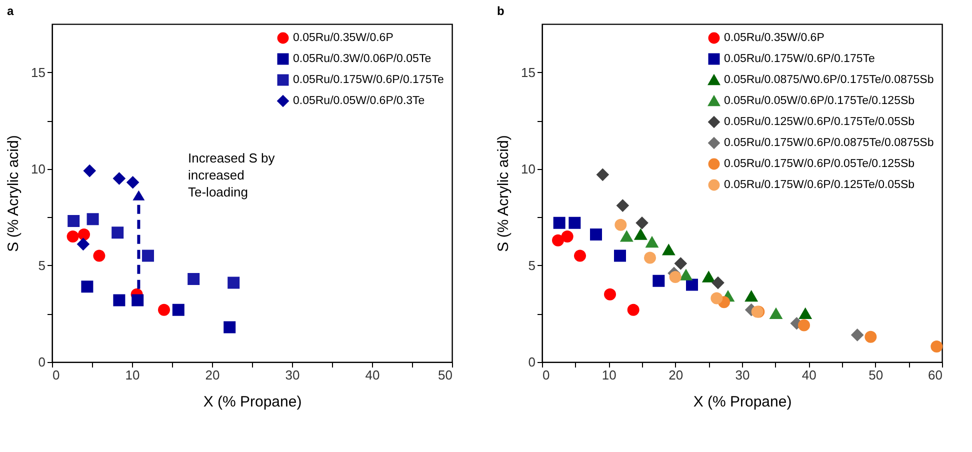  What do you see at coordinates (819, 164) in the screenshot?
I see `legend-label: 0.05Ru/0.175W/0.6P/0.05Te/0.125Sb` at bounding box center [819, 164].